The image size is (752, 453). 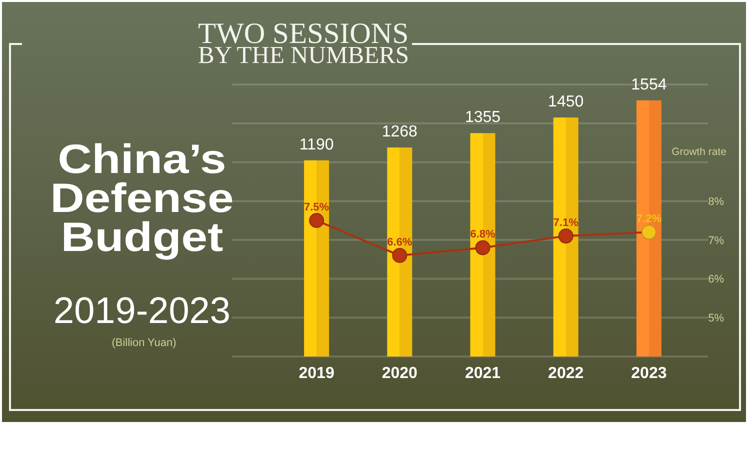 I want to click on x-tick-label: 2022, so click(x=566, y=373).